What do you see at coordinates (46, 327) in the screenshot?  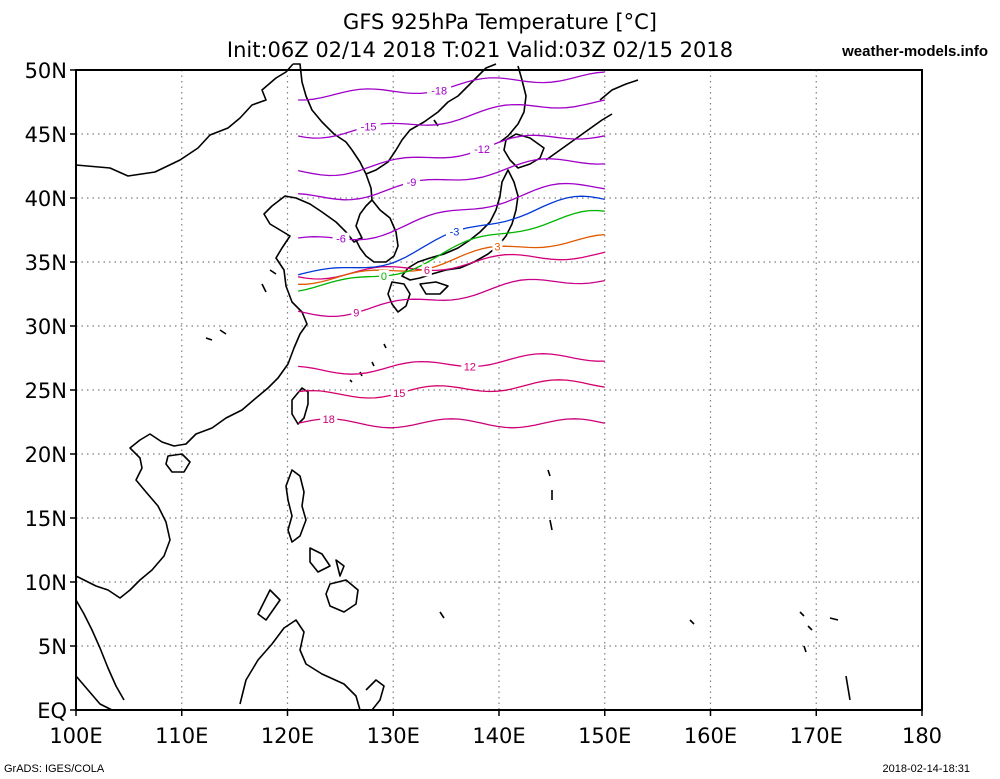 I see `y-tick-label: 30N` at bounding box center [46, 327].